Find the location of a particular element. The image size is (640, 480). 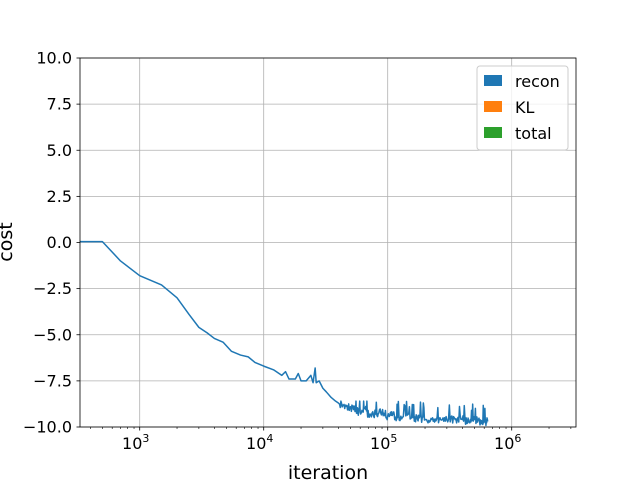

y-axis-label: cost is located at coordinates (8, 241).